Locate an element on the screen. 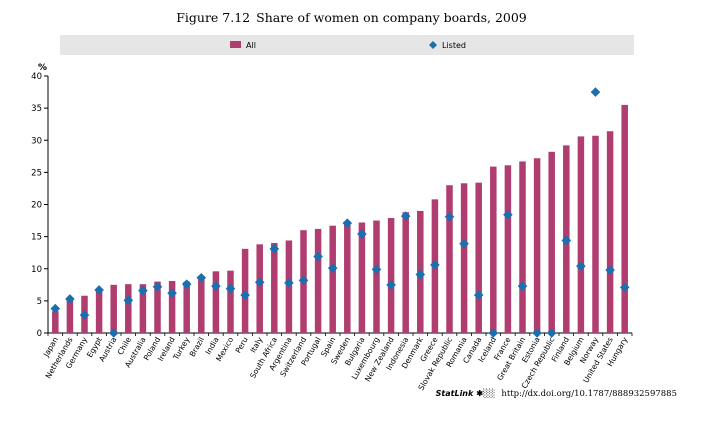 The height and width of the screenshot is (436, 703). legend-swatch-all is located at coordinates (235, 44).